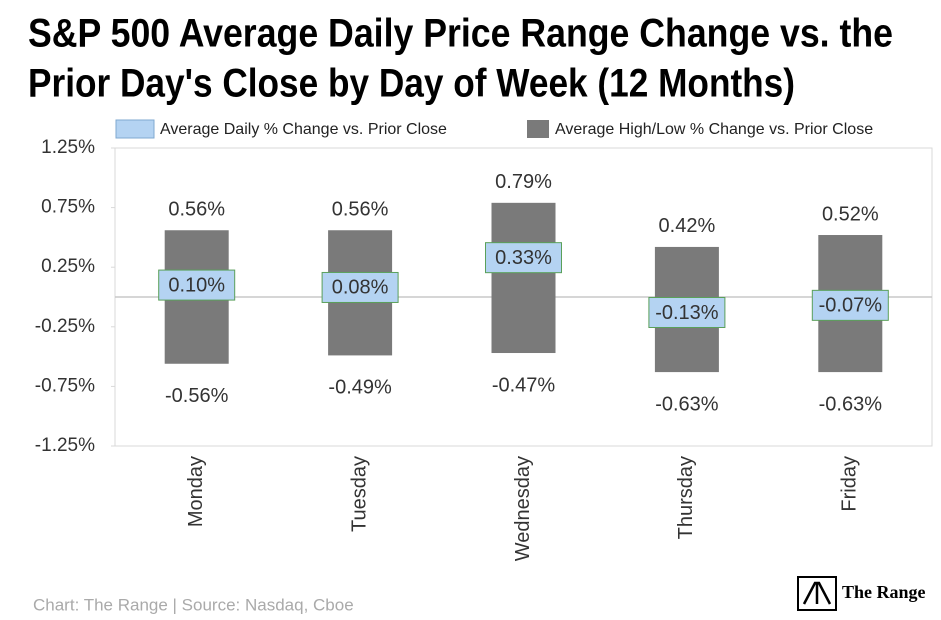 This screenshot has width=941, height=620. I want to click on avg-label: 0.33%, so click(523, 258).